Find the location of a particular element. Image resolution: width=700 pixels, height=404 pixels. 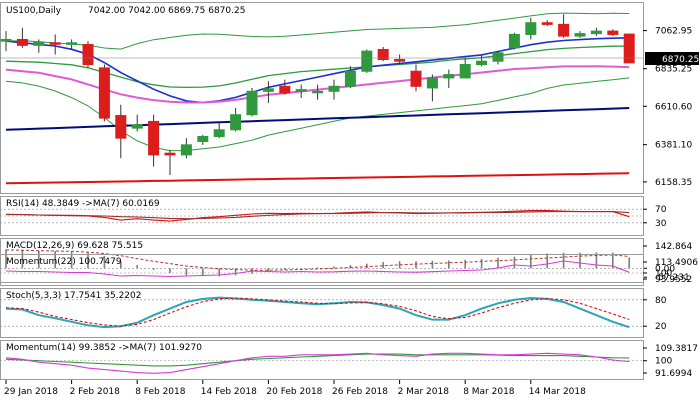

panel-tick-label: 93.9552 is located at coordinates (673, 280).